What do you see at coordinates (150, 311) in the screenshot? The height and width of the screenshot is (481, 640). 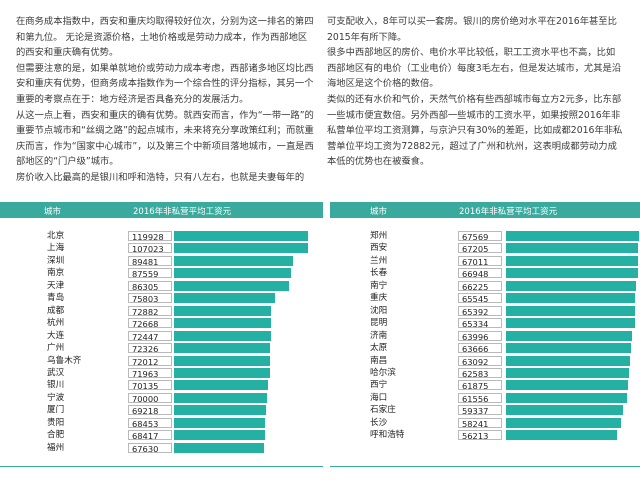 I see `salary-value: 72882` at bounding box center [150, 311].